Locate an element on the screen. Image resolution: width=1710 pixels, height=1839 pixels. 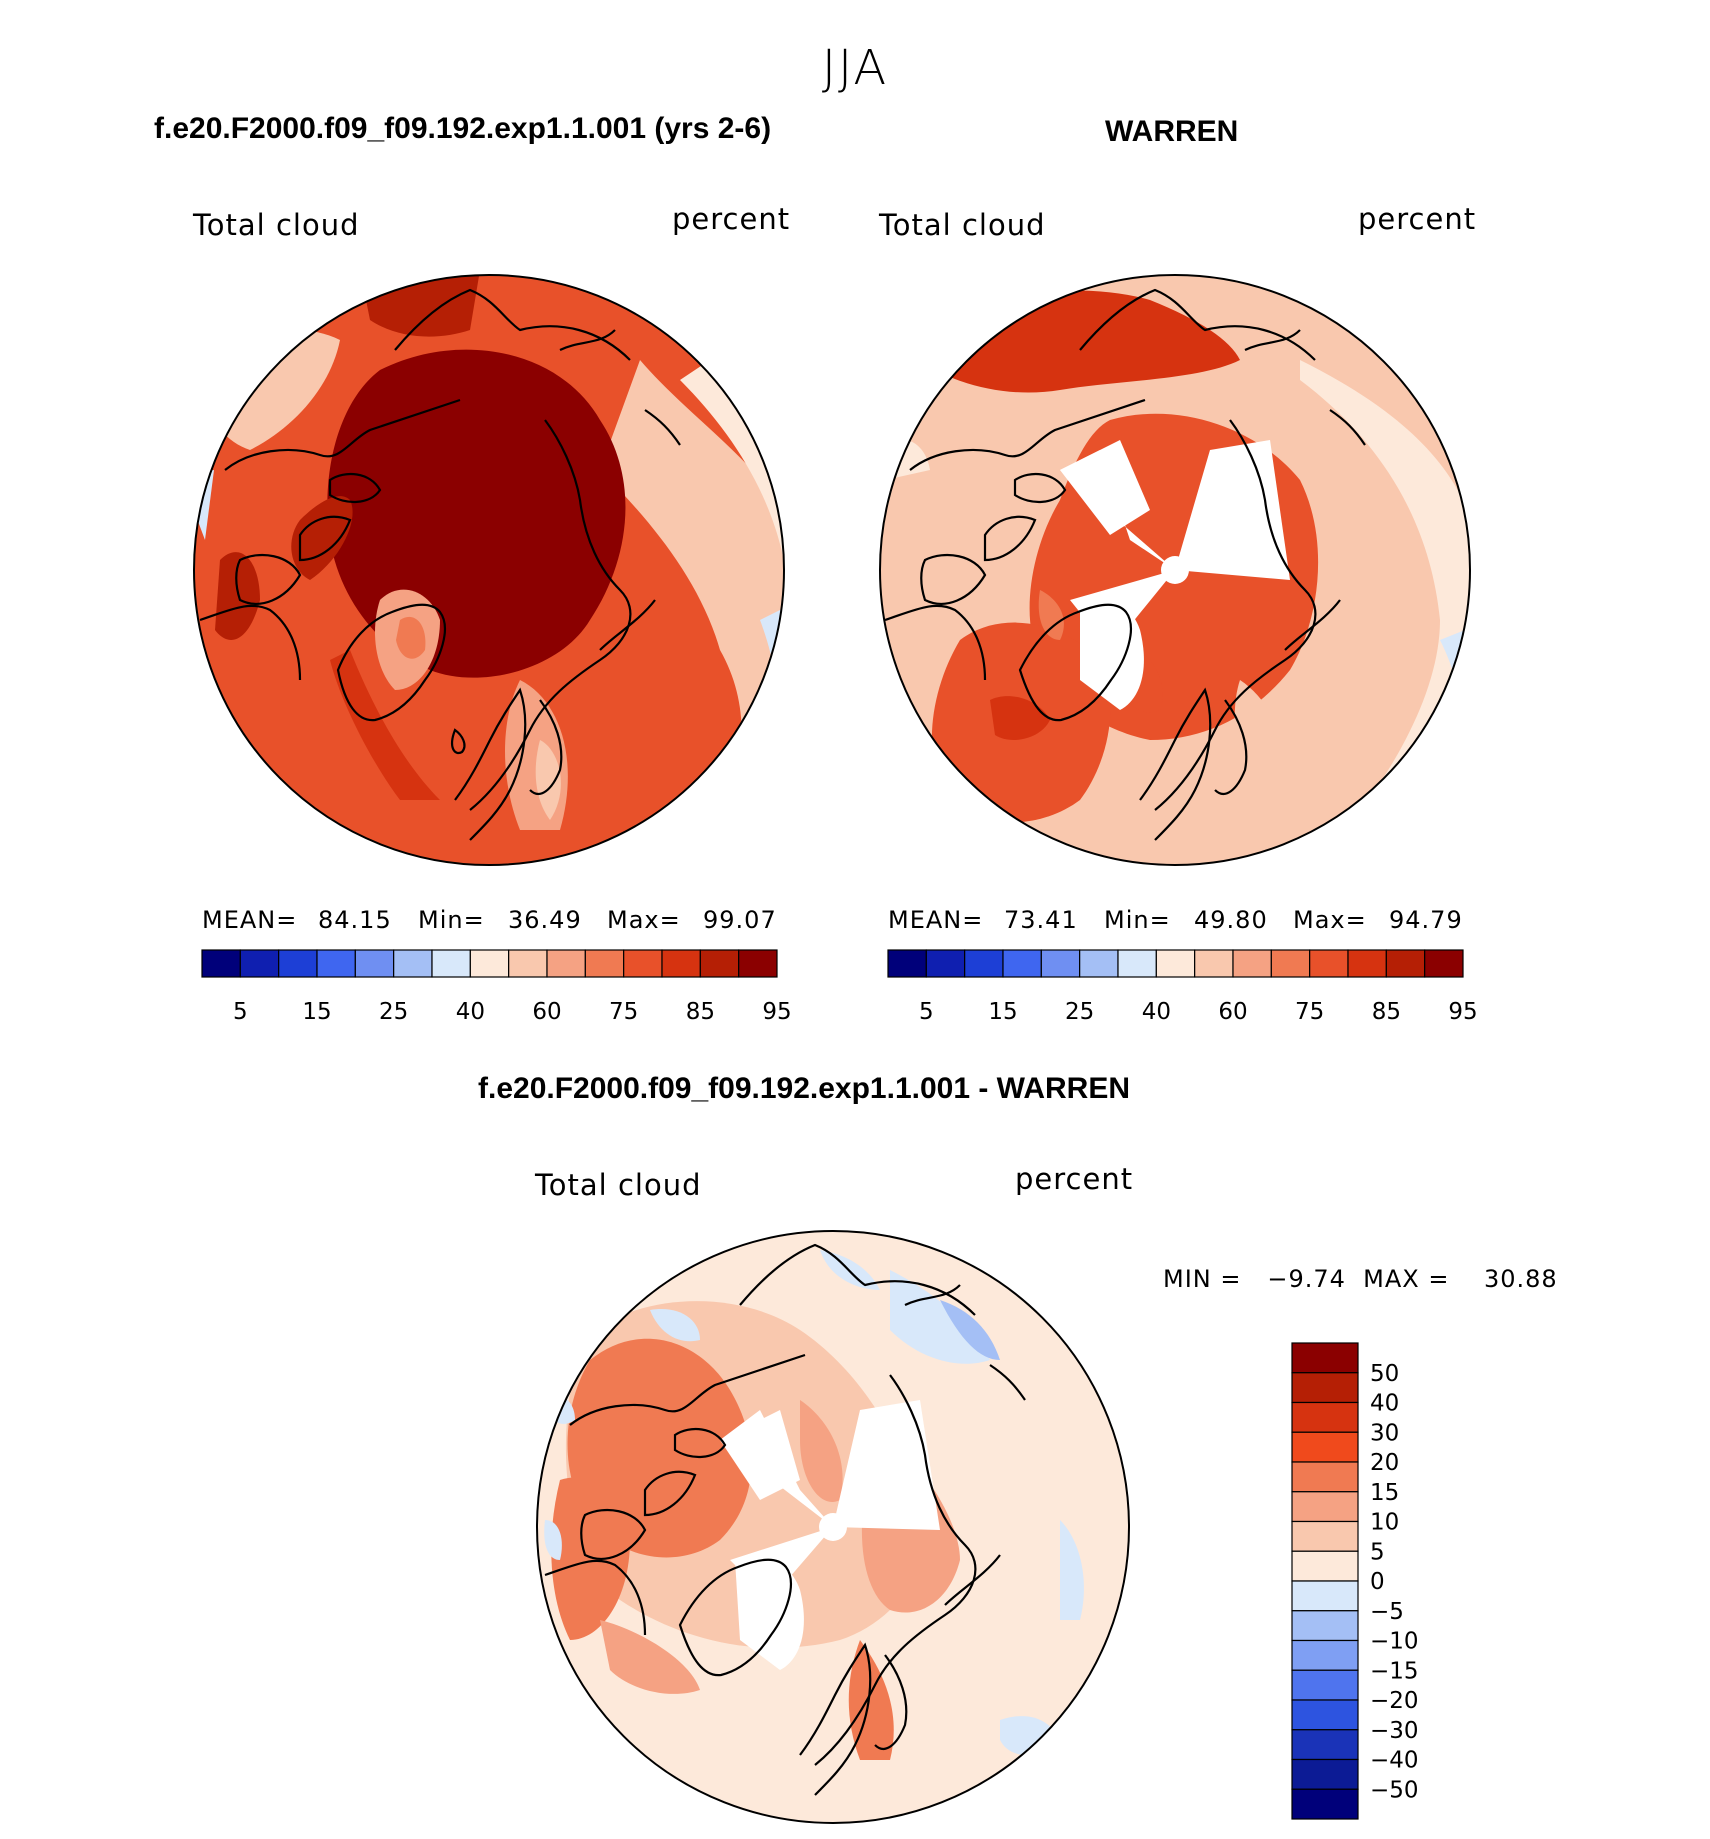
colorbar-3-tick-label: −40 is located at coordinates (1394, 1761).